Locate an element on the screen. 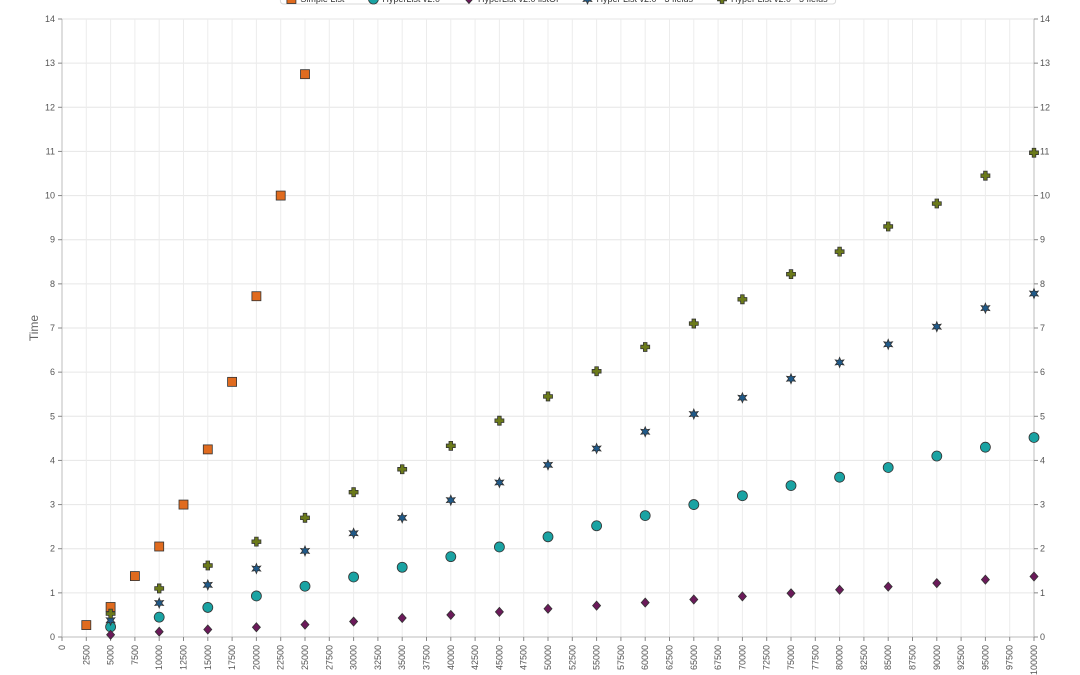 This screenshot has width=1080, height=675. x-tick-label: 27500 is located at coordinates (329, 657).